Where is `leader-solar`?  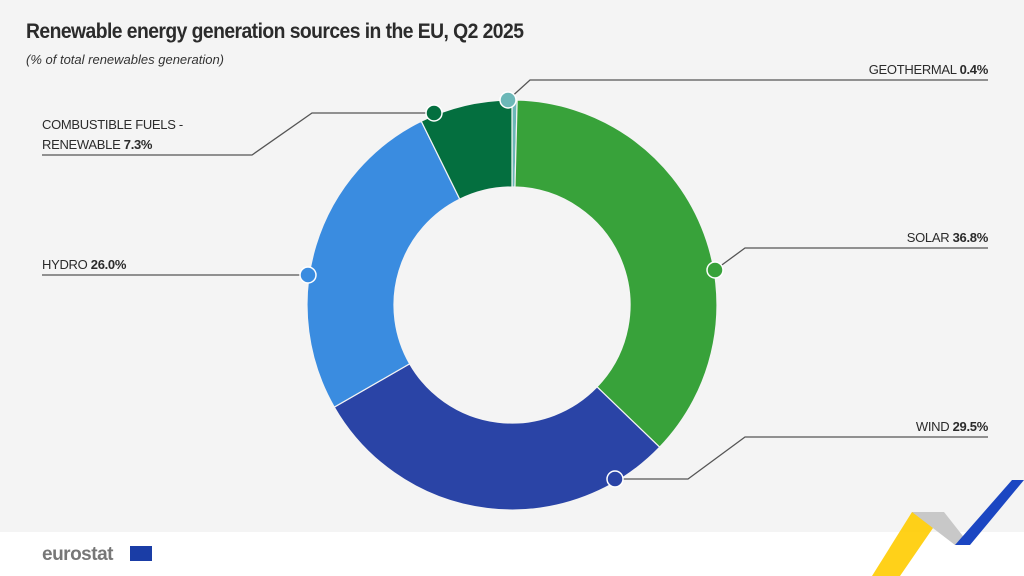
leader-solar is located at coordinates (851, 259).